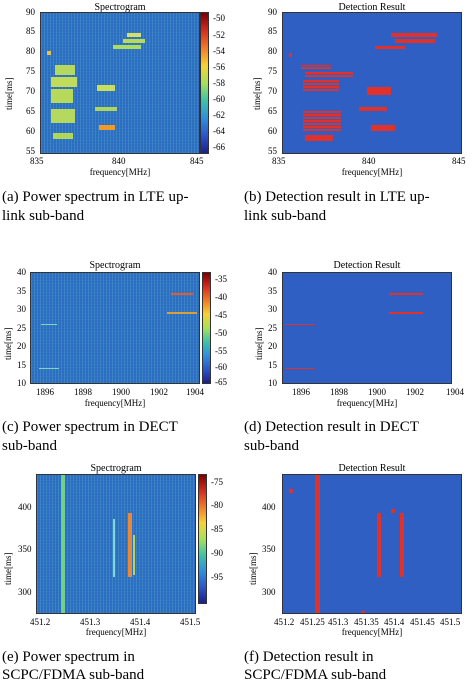 The width and height of the screenshot is (474, 685). I want to click on x-tick: 840, so click(369, 161).